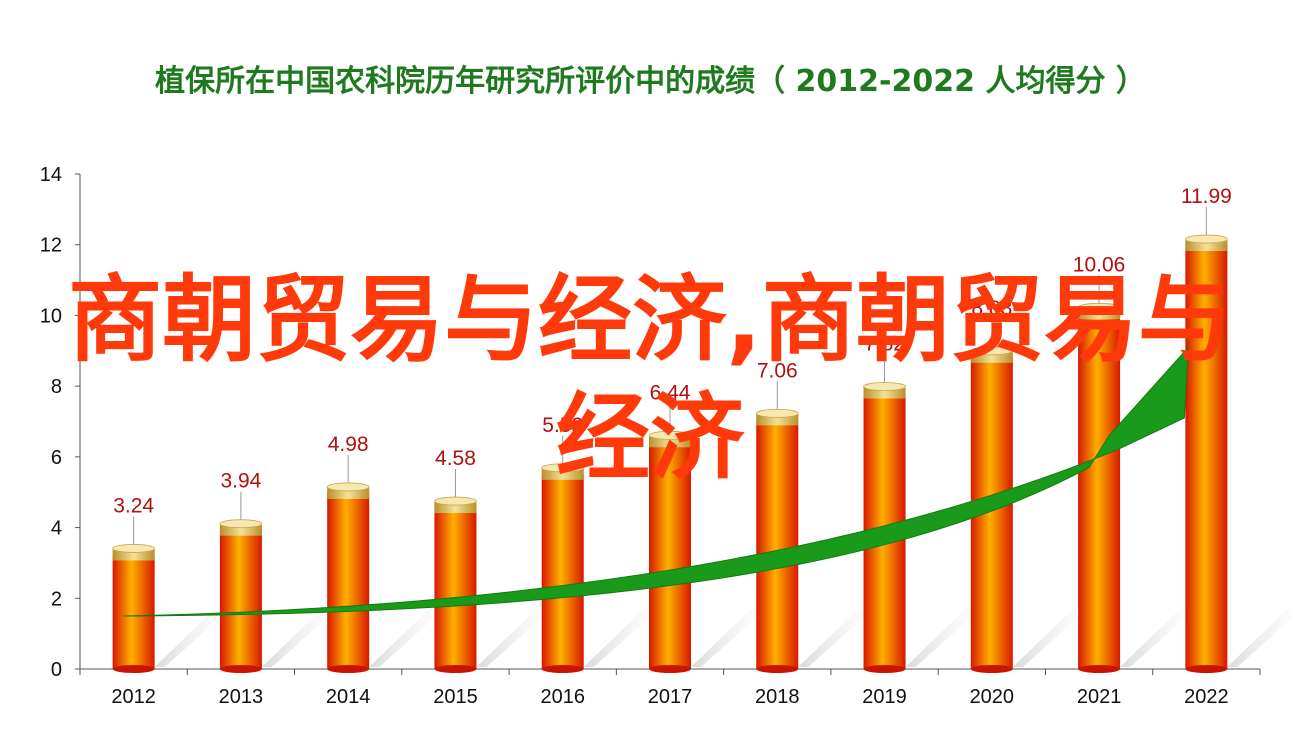 This screenshot has height=730, width=1301. What do you see at coordinates (562, 697) in the screenshot?
I see `x-tick-label: 2016` at bounding box center [562, 697].